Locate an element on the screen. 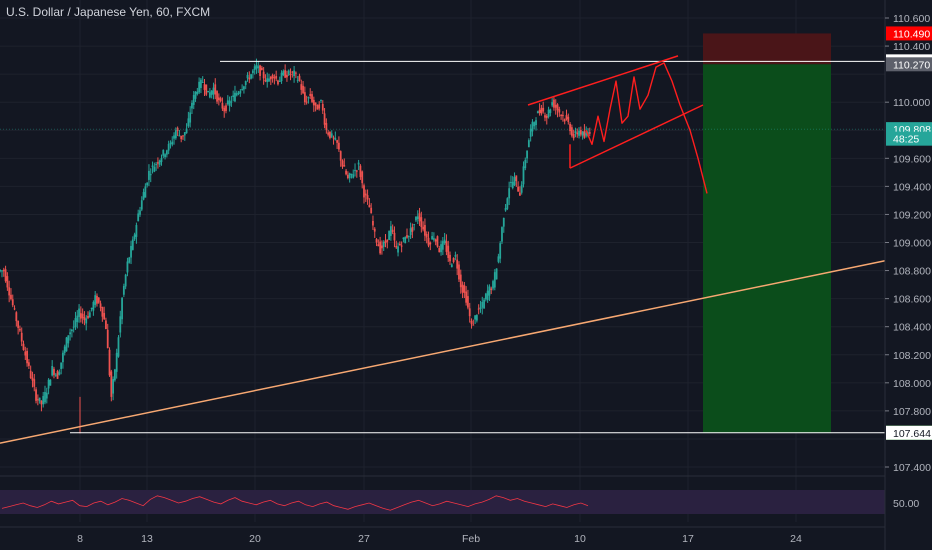 This screenshot has width=932, height=550. time-tick-label: 24 is located at coordinates (796, 539).